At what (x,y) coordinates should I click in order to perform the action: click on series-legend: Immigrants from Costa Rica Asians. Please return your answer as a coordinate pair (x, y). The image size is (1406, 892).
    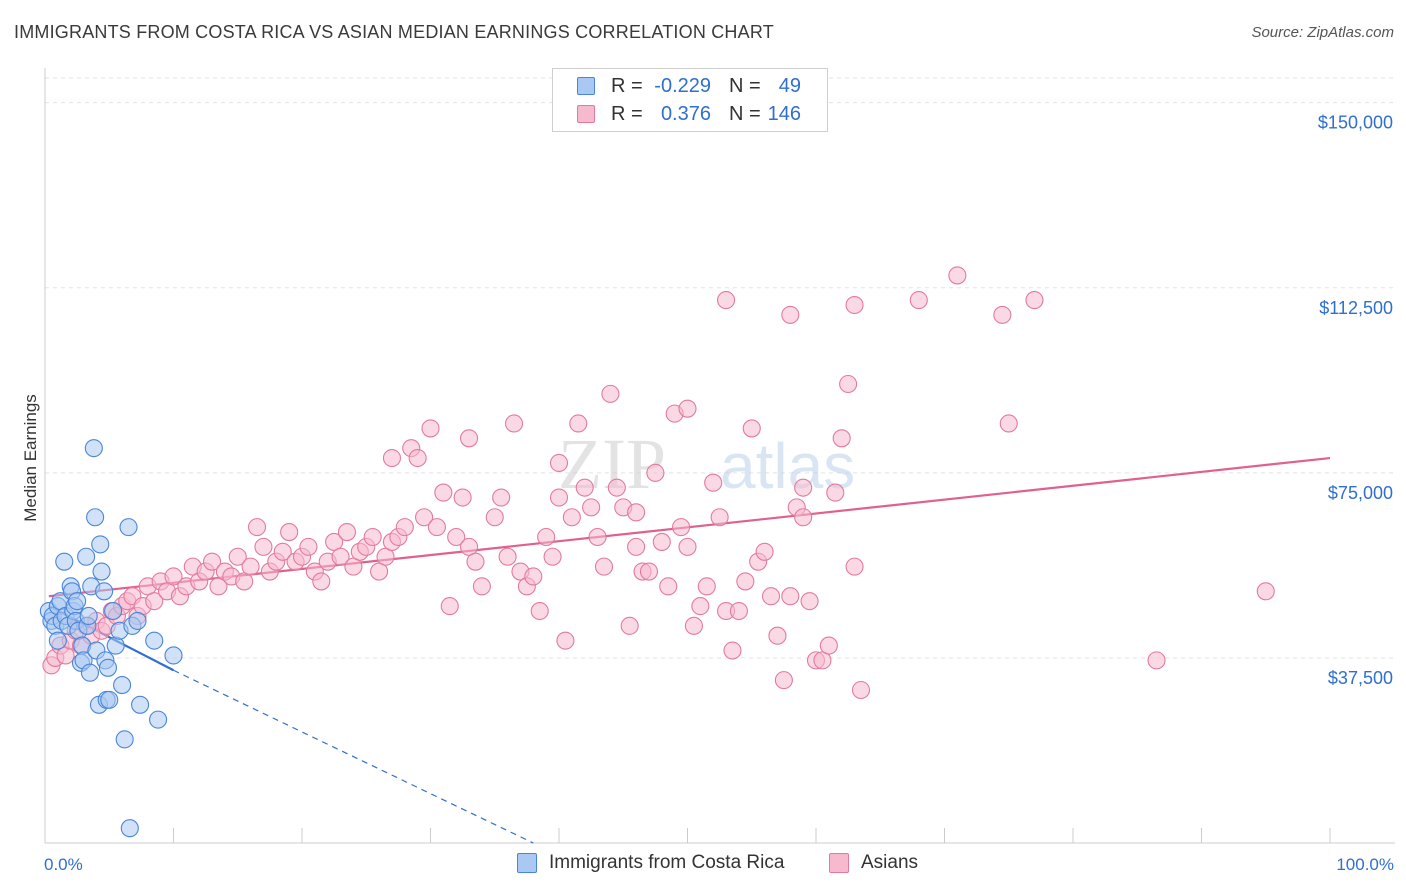
    Looking at the image, I should click on (703, 865).